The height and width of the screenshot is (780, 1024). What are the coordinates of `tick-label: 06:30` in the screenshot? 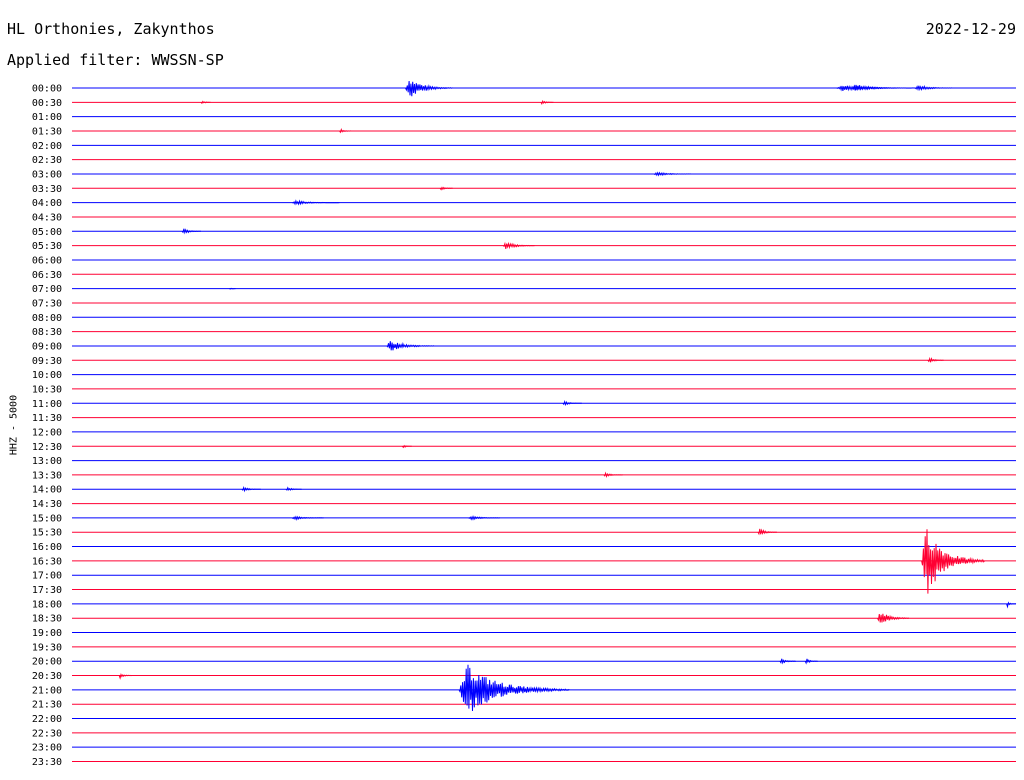 It's located at (47, 275).